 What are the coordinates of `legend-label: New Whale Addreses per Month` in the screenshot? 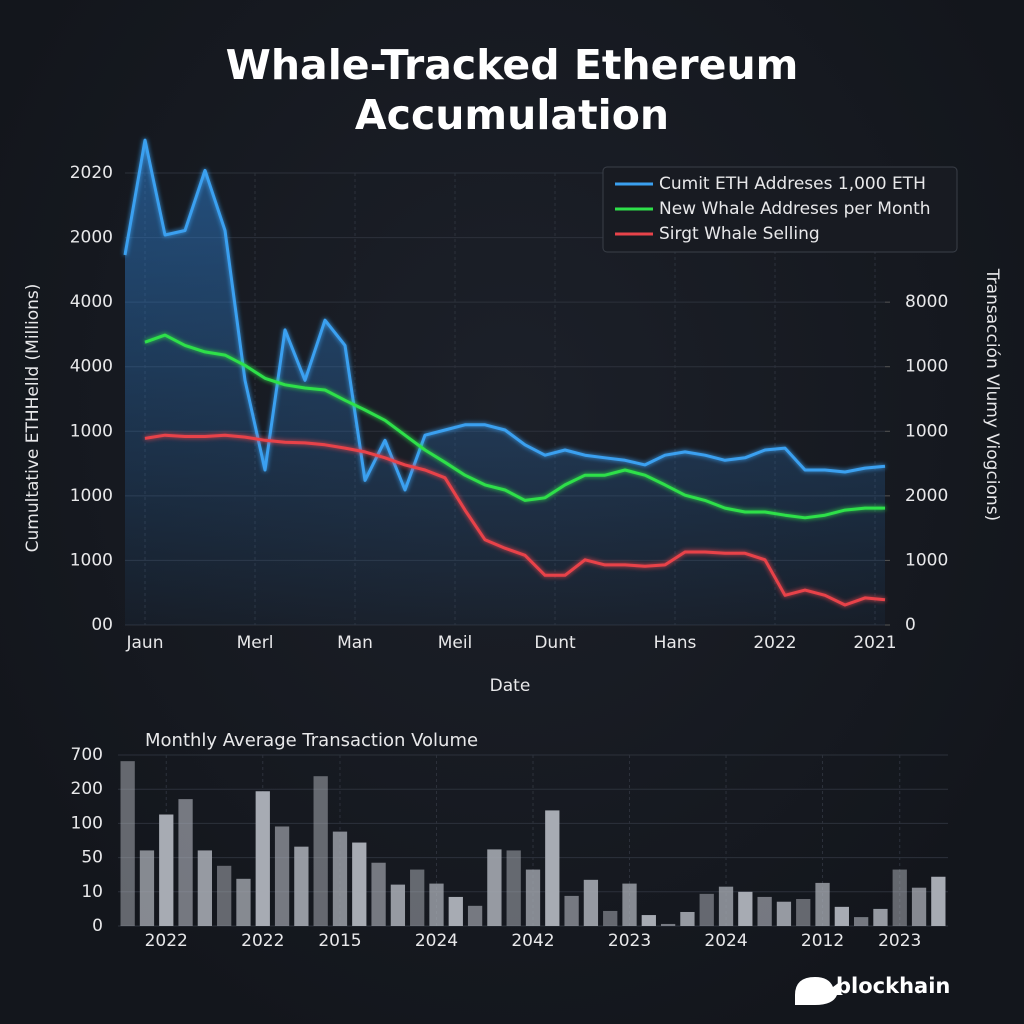 It's located at (795, 209).